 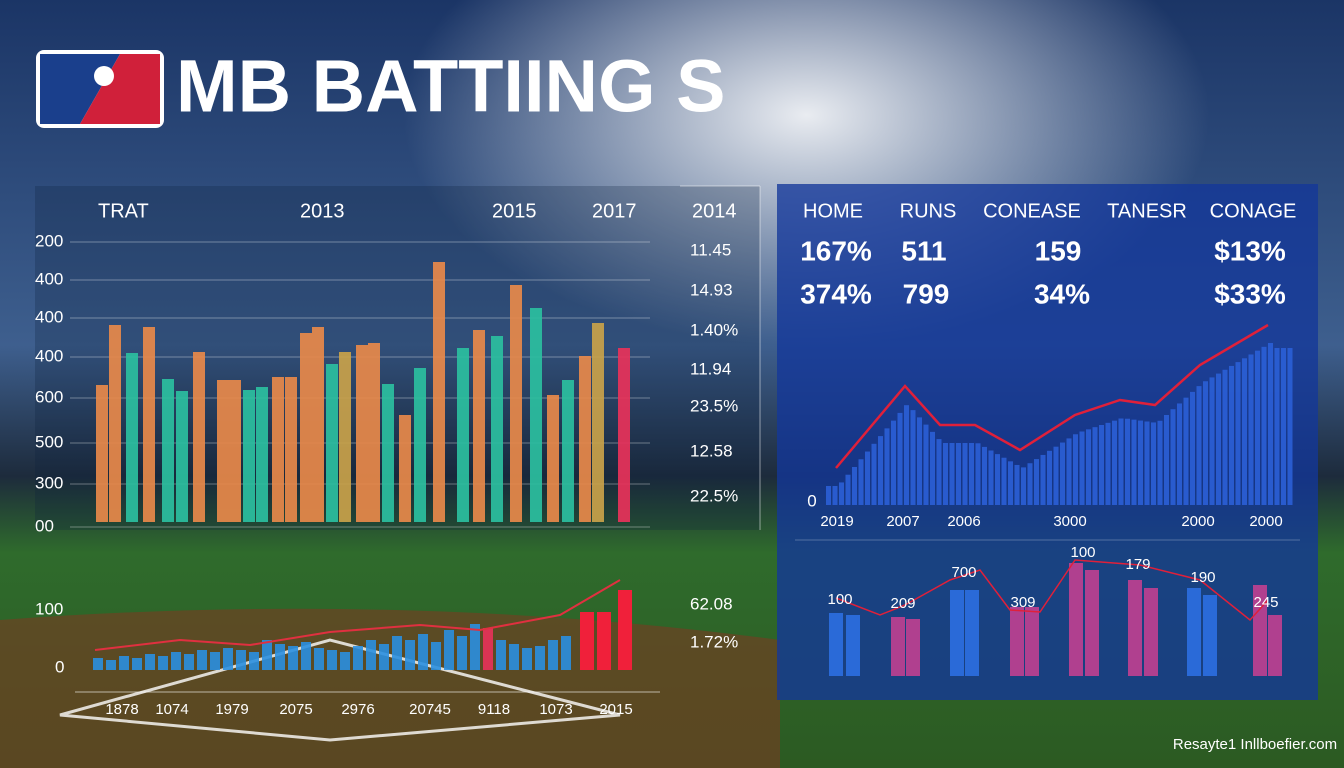 I want to click on y-label: 0, so click(x=59, y=666).